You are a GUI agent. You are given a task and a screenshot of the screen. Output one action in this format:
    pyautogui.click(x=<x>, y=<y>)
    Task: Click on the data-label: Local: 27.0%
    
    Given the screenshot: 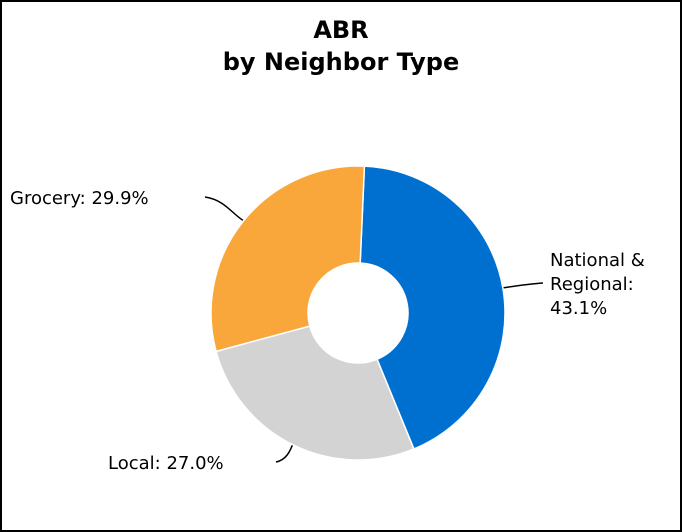 What is the action you would take?
    pyautogui.click(x=166, y=463)
    